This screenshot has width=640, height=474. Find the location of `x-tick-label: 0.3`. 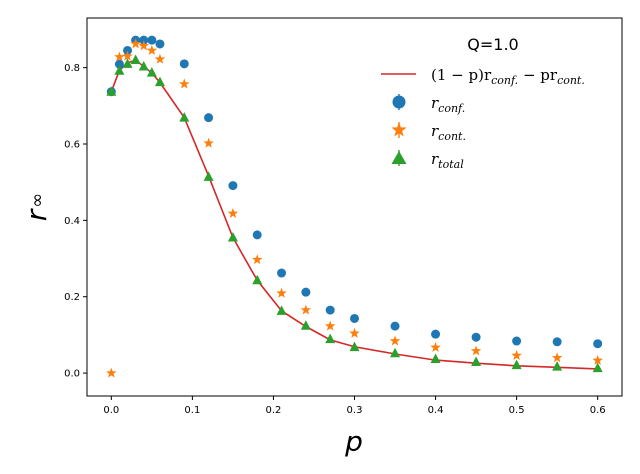

x-tick-label: 0.3 is located at coordinates (355, 410).